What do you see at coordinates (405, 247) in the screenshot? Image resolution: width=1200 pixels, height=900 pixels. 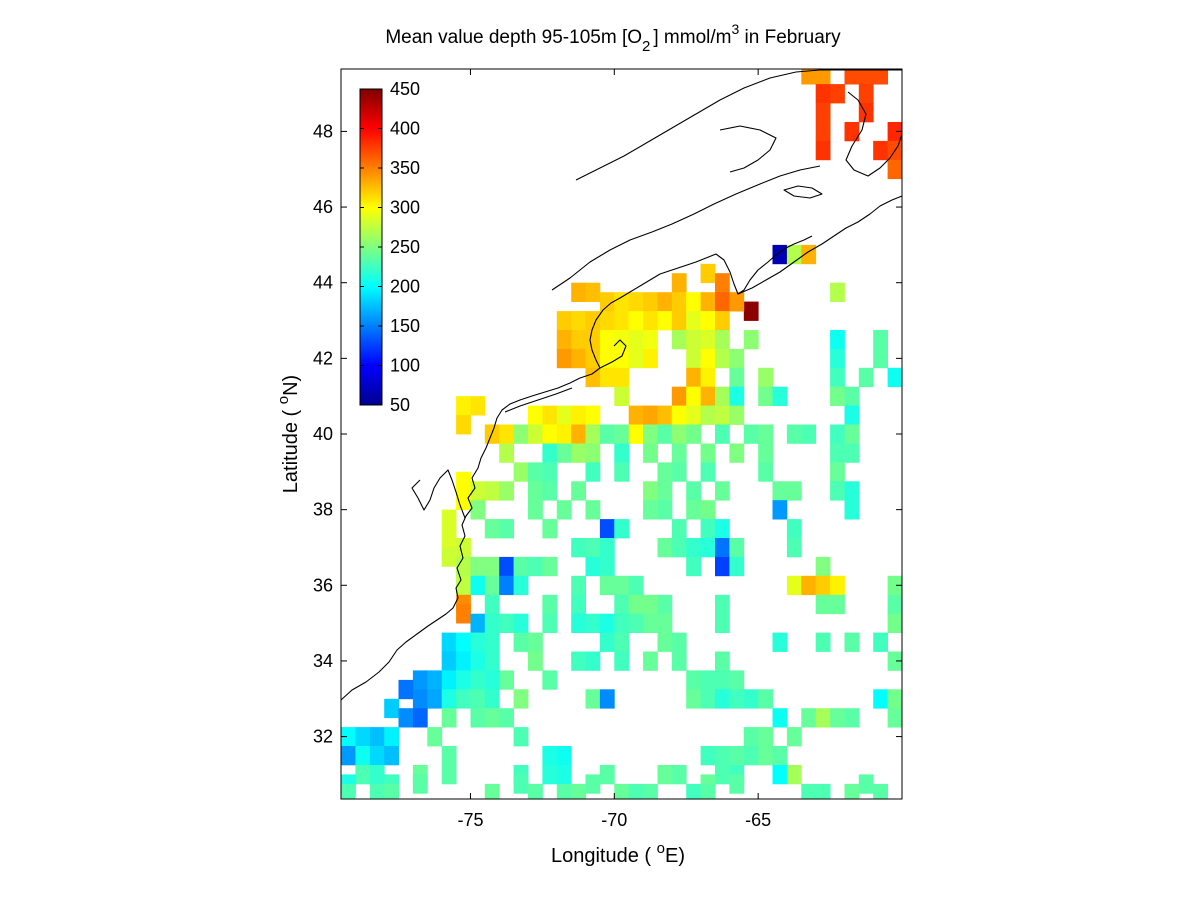 I see `colorbar-tick-label: 250` at bounding box center [405, 247].